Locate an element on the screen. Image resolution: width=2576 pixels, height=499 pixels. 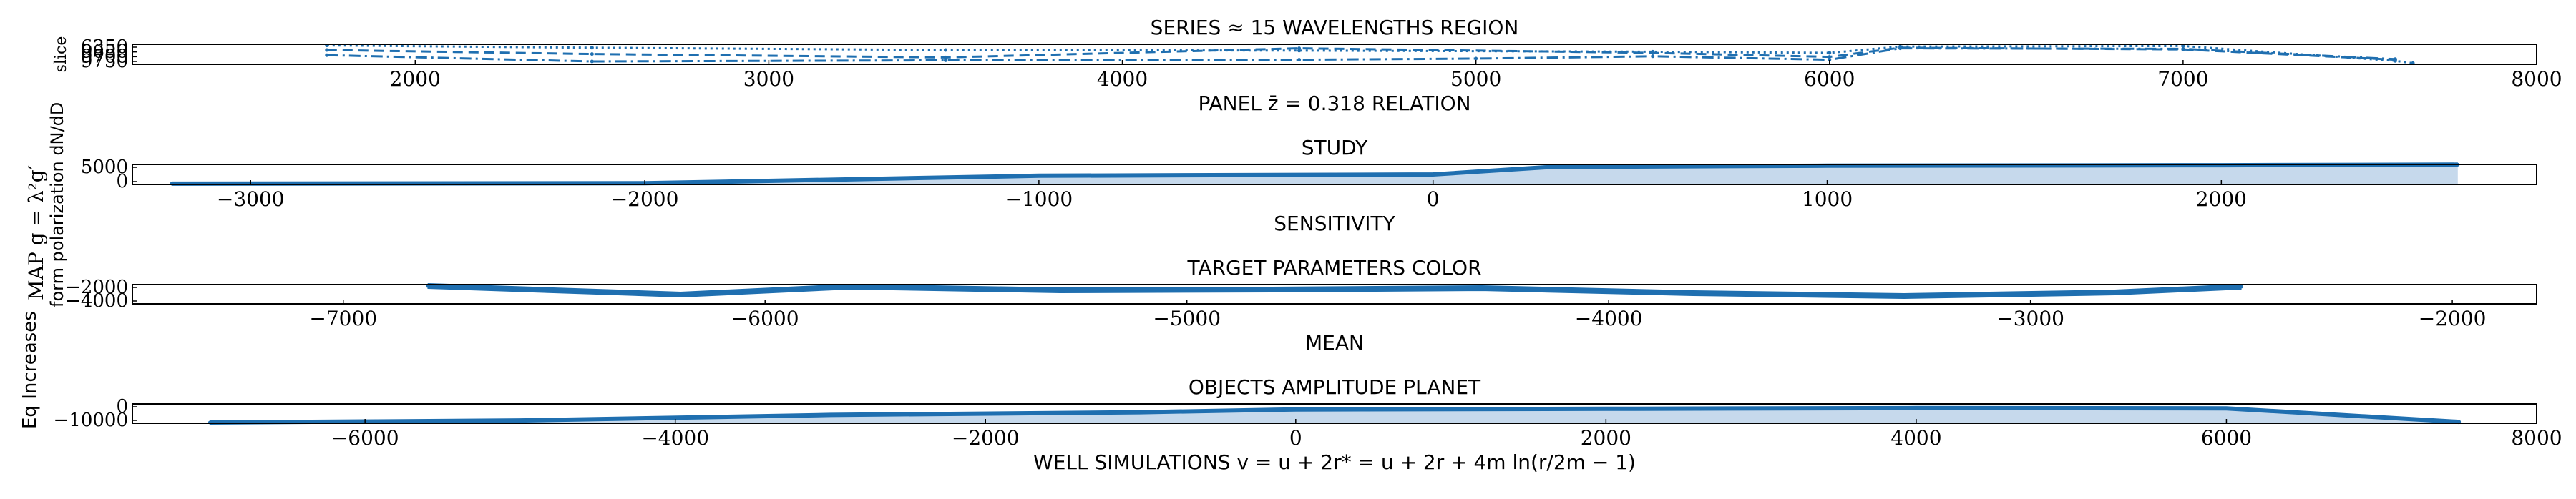
x-axis-label: MEAN is located at coordinates (1334, 343).